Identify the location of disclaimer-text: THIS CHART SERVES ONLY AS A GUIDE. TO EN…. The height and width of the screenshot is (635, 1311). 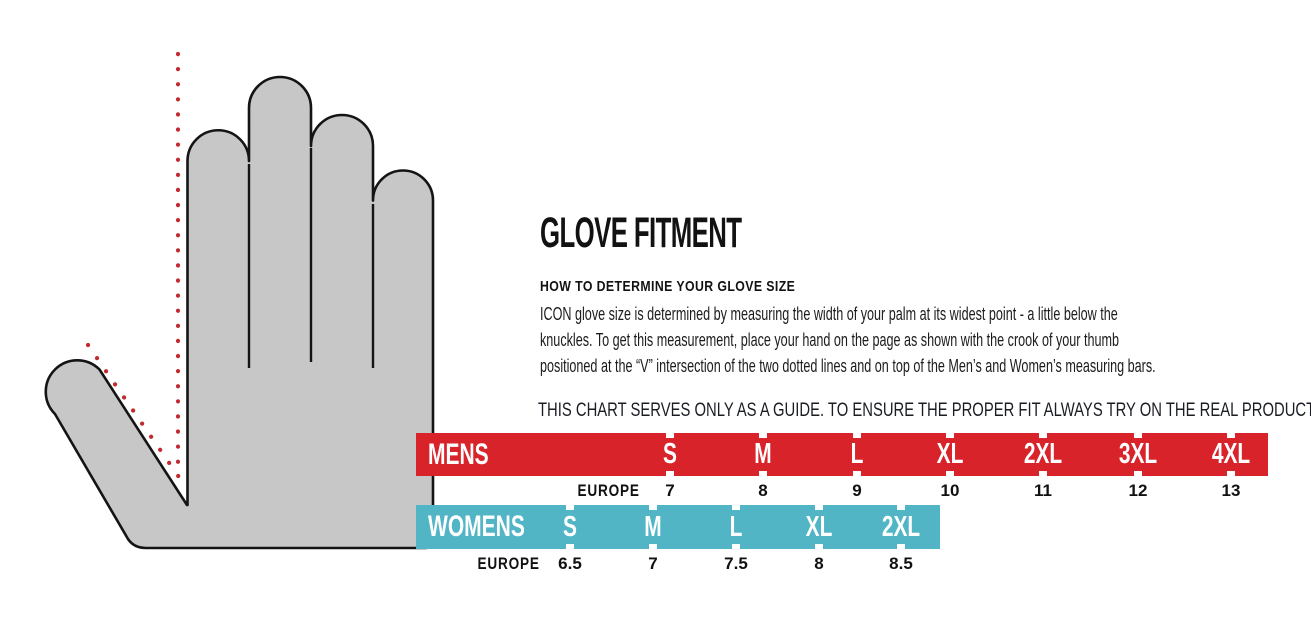
(924, 410).